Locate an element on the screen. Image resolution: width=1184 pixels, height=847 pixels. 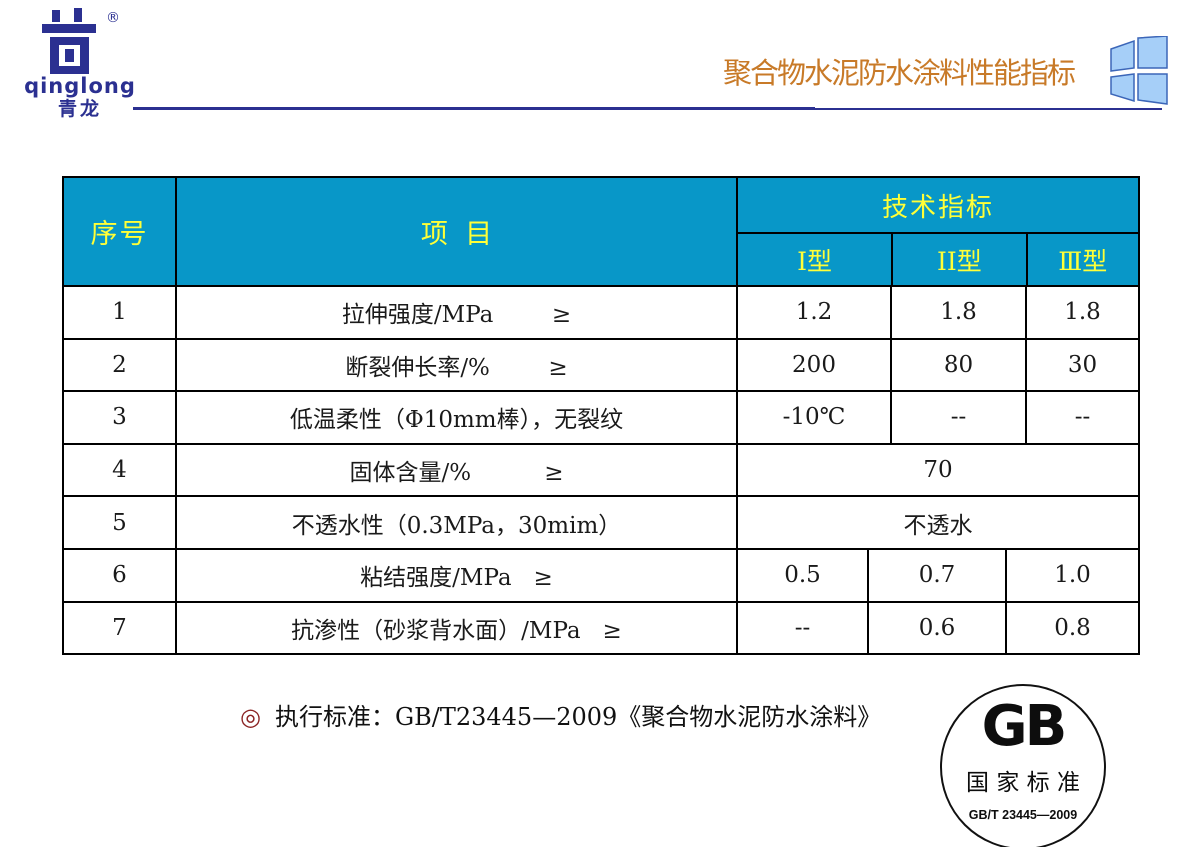
table-cell: 7 is located at coordinates (119, 627).